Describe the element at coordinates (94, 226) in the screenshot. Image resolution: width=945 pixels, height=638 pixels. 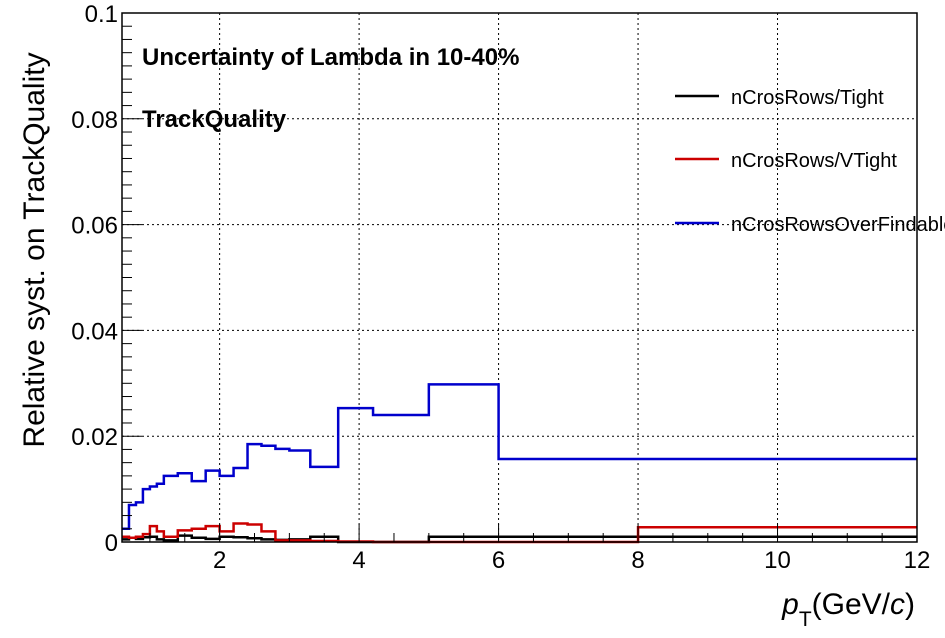
I see `y-tick-label-3: 0.06` at that location.